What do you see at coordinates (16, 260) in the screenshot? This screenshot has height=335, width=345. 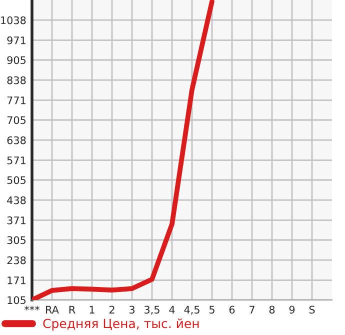 I see `y-tick-label: 238` at bounding box center [16, 260].